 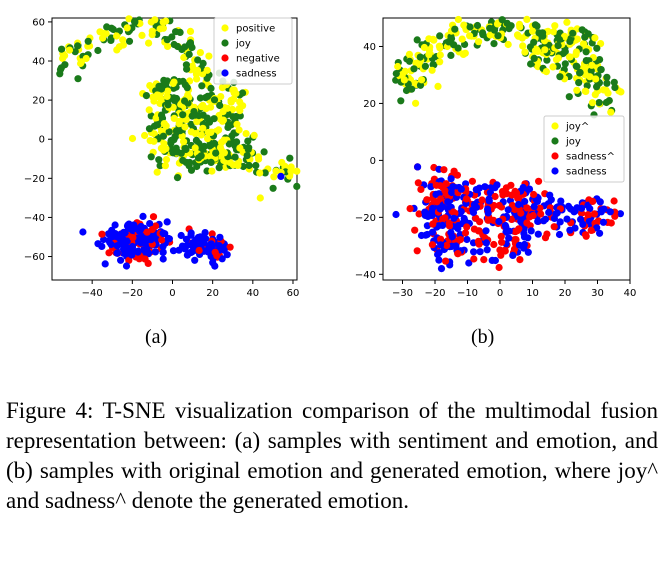 What do you see at coordinates (92, 293) in the screenshot?
I see `x-tick-label: −40` at bounding box center [92, 293].